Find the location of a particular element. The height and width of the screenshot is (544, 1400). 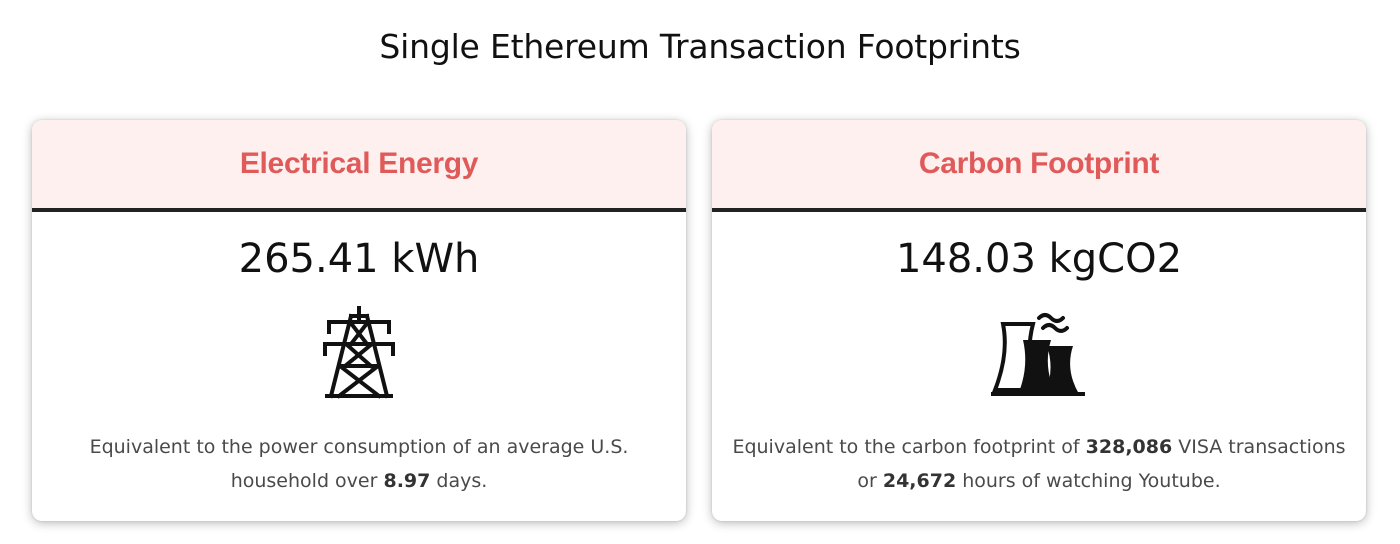

card-header: Carbon Footprint is located at coordinates (1039, 166).